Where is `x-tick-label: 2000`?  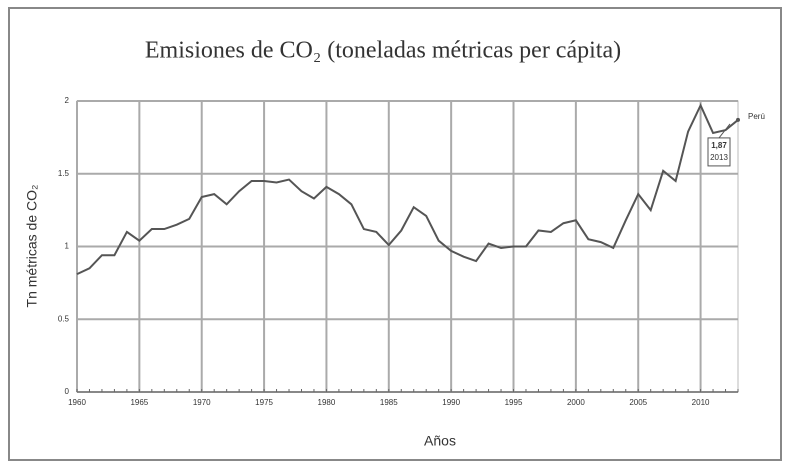
x-tick-label: 2000 is located at coordinates (576, 402).